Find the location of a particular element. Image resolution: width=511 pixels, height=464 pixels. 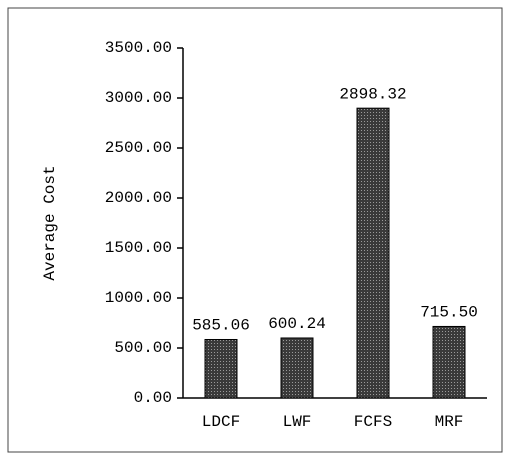

data-label: 2898.32 is located at coordinates (372, 94).